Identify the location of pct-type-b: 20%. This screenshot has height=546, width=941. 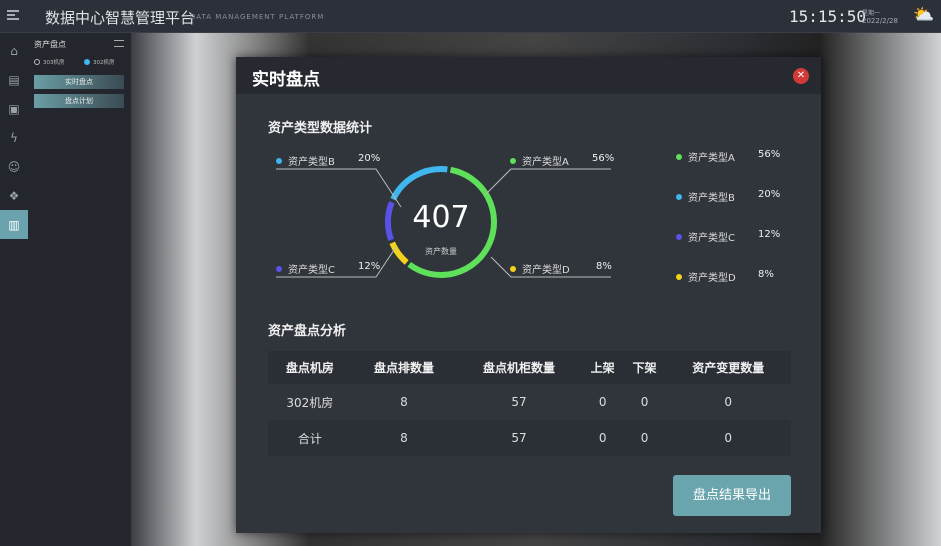
(369, 158).